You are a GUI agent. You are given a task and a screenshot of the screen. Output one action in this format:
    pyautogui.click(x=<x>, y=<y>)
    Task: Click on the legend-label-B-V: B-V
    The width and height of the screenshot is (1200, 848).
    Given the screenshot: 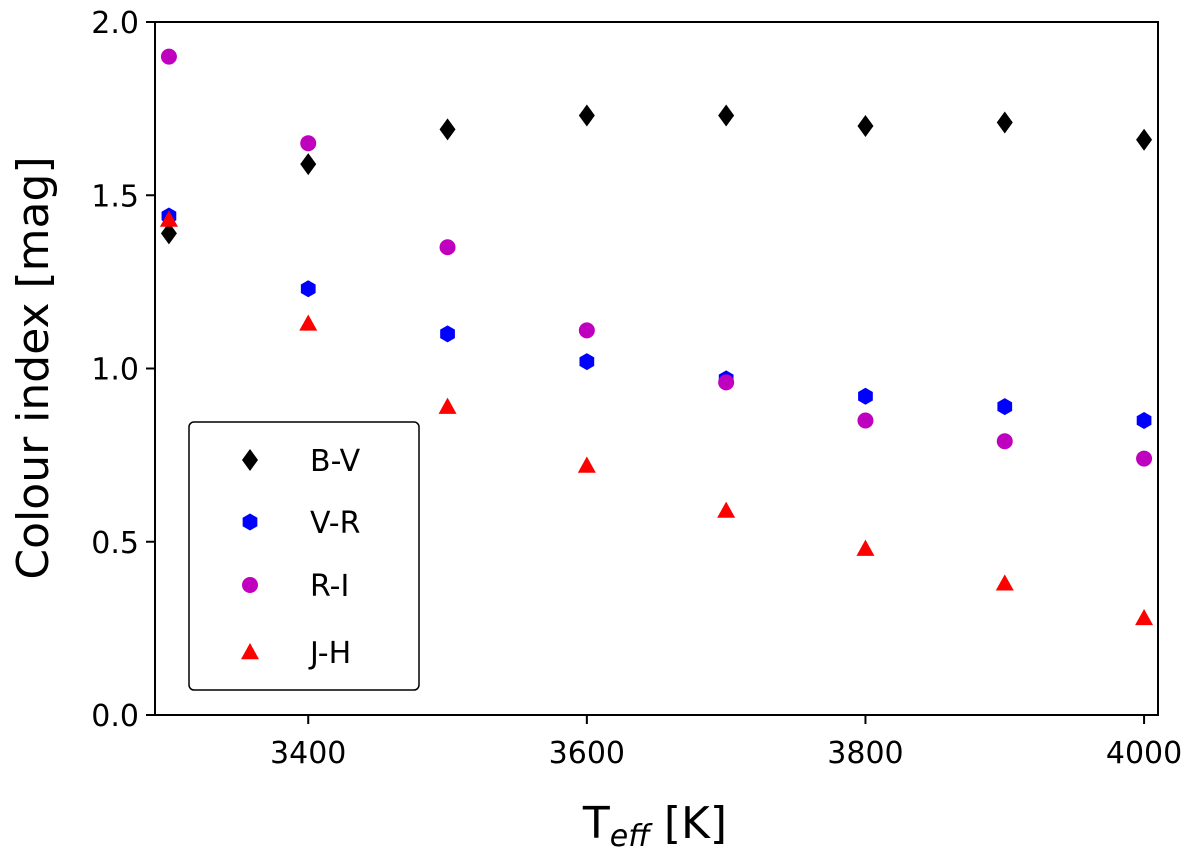 What is the action you would take?
    pyautogui.click(x=335, y=461)
    